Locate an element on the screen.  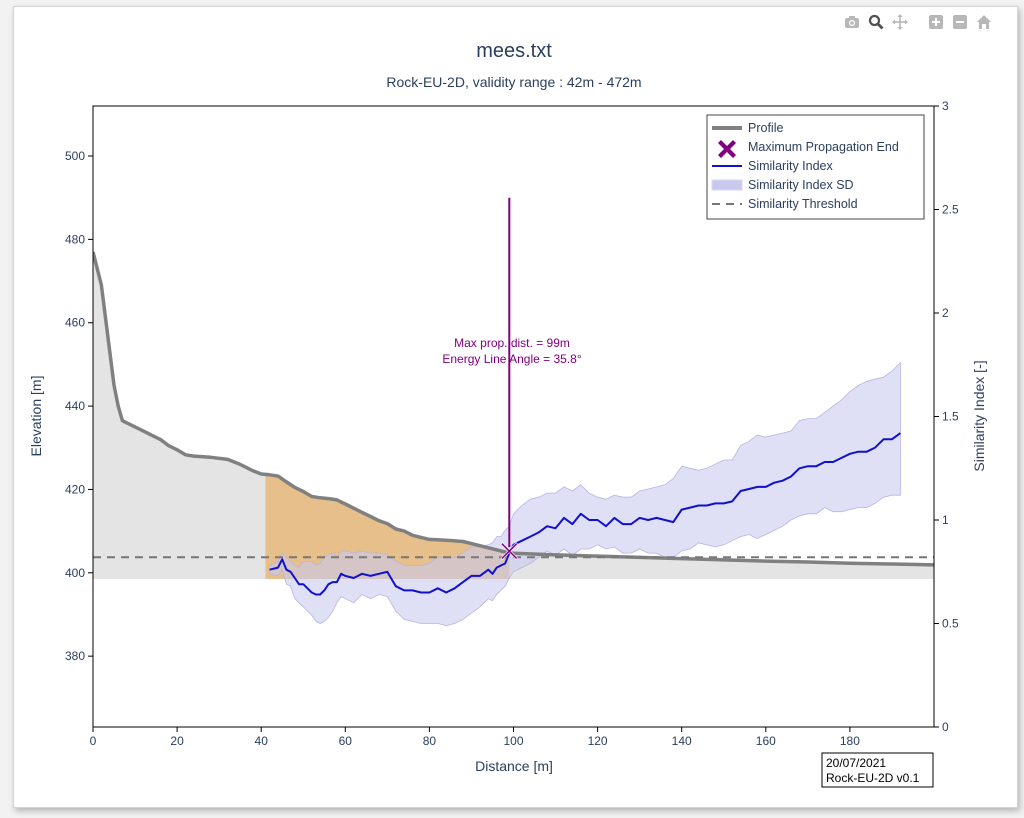
zoom-button is located at coordinates (876, 22).